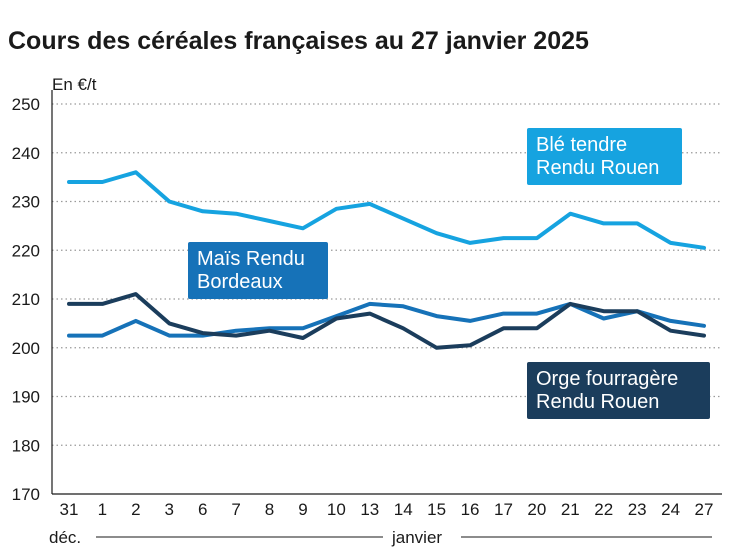  I want to click on x-tick-label: 22, so click(603, 509).